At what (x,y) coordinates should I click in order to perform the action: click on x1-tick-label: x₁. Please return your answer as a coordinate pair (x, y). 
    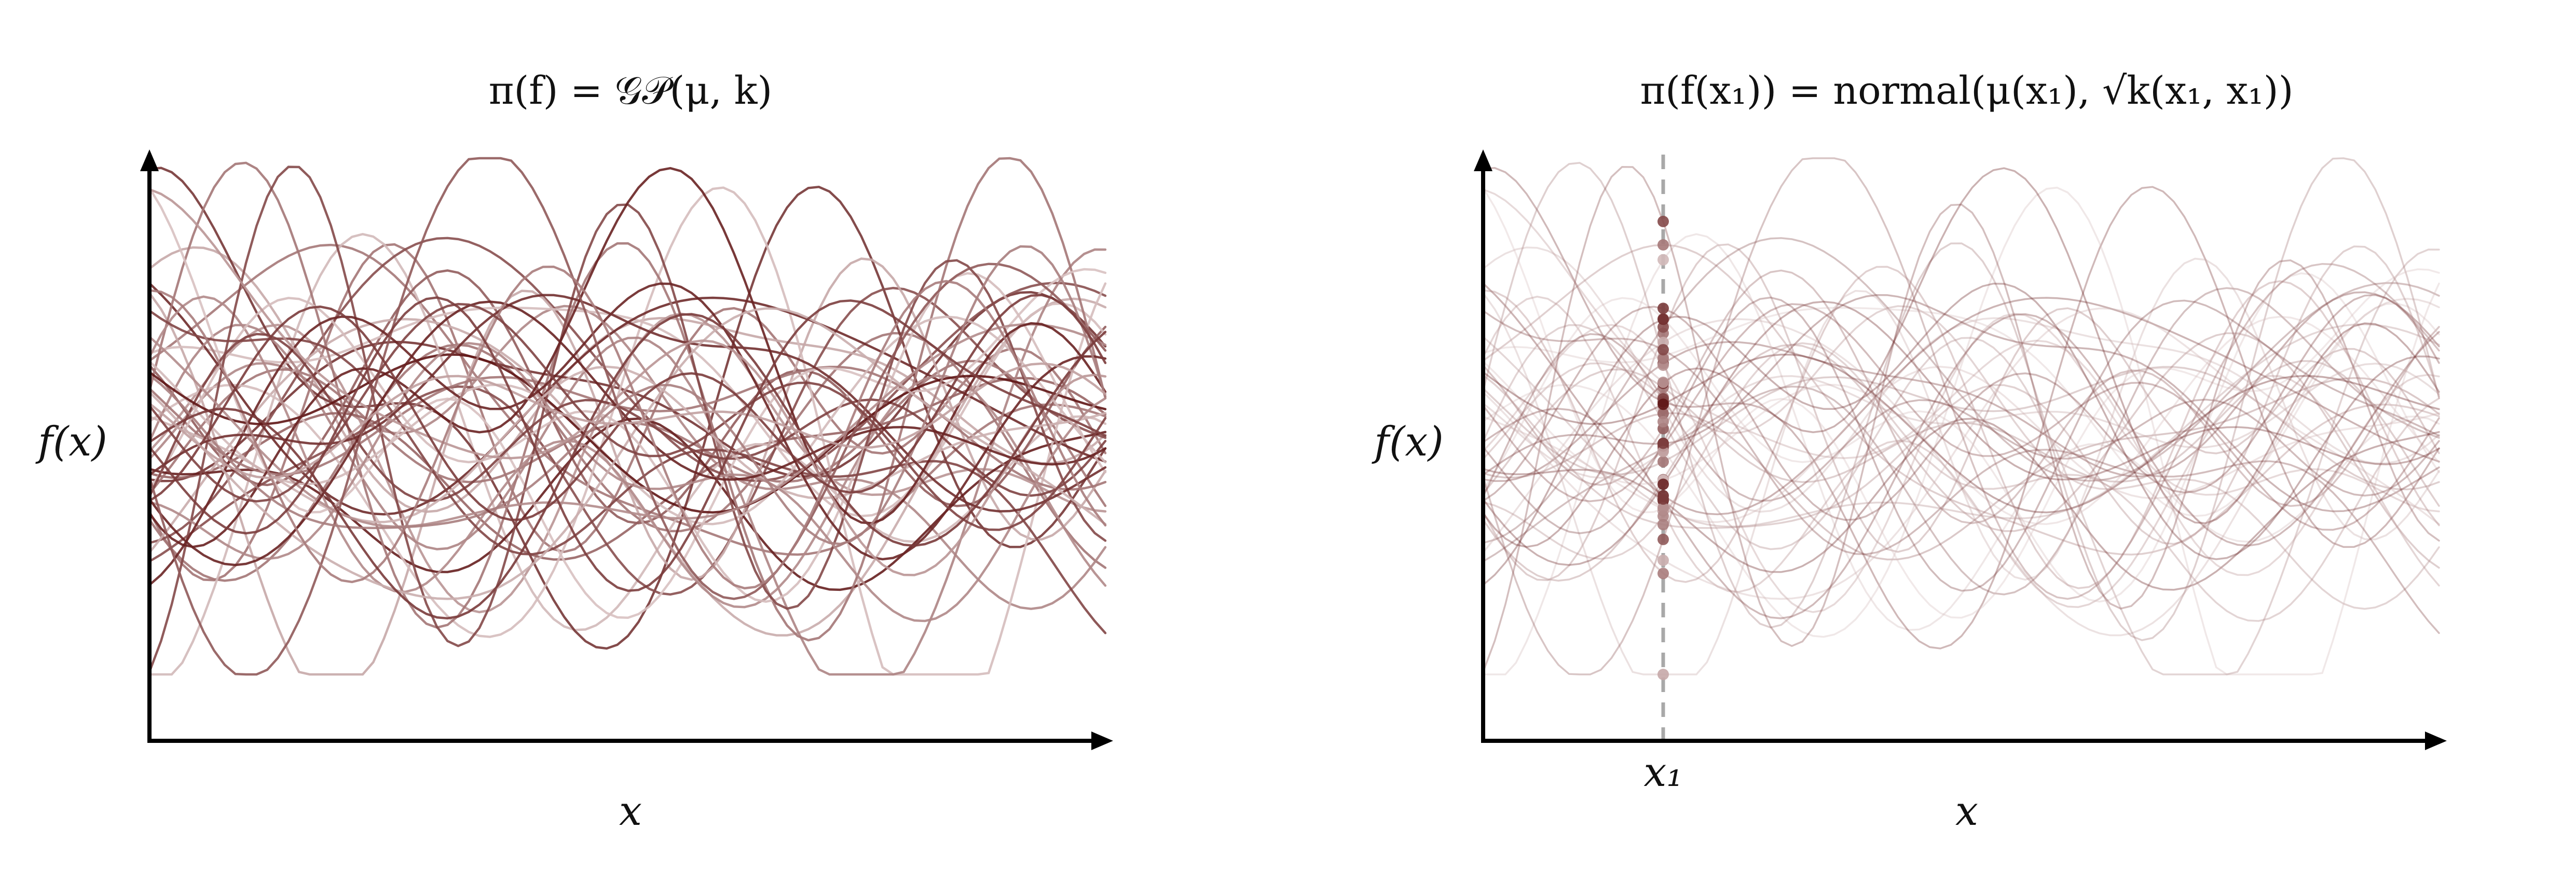
    Looking at the image, I should click on (1662, 773).